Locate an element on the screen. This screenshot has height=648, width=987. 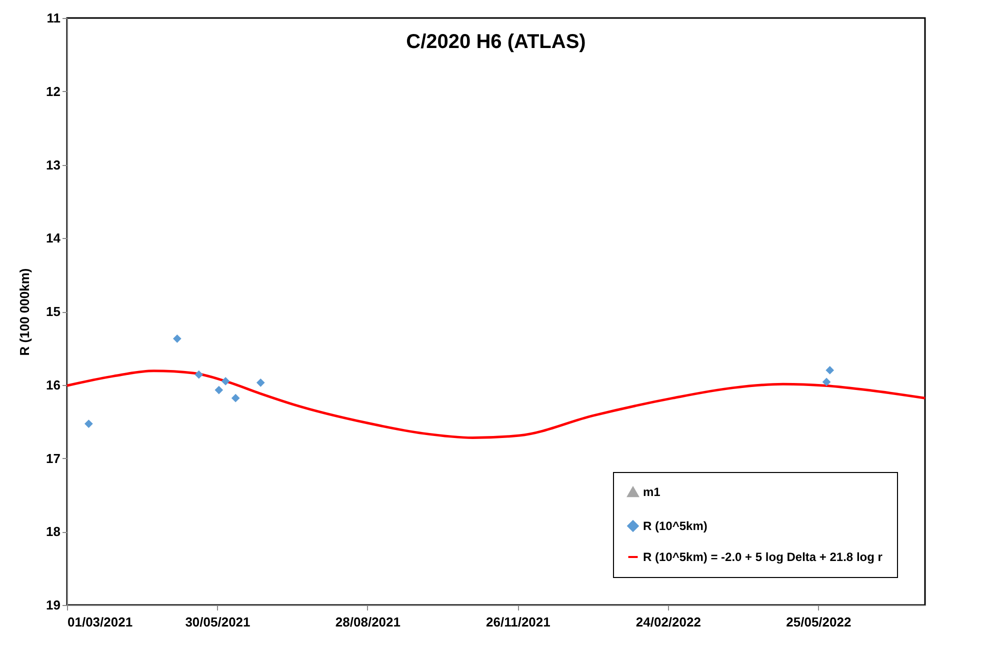
legend-label: R (10^5km) is located at coordinates (675, 526).